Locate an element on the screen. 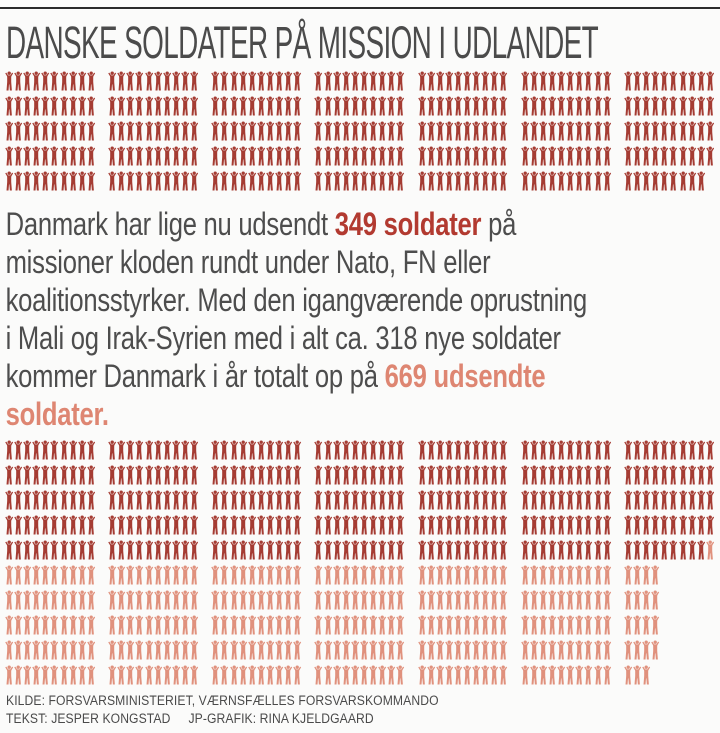 Image resolution: width=720 pixels, height=733 pixels. page-title: DANSKE SOLDATER PÅ MISSION I UDLANDET is located at coordinates (363, 43).